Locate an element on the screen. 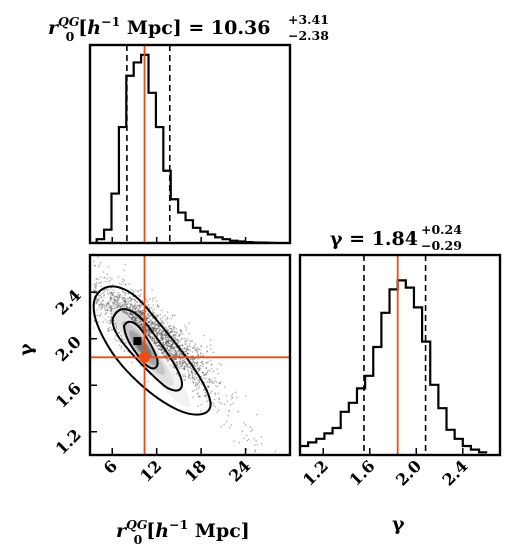  r0-title-plus: +3.41 is located at coordinates (308, 19).